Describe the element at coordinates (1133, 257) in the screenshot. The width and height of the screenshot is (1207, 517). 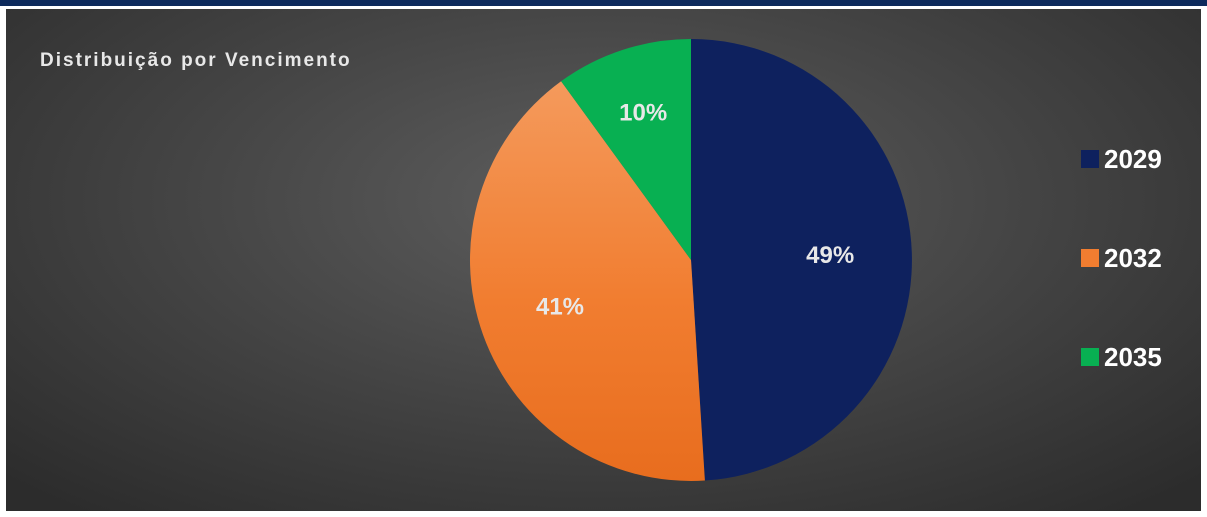
I see `legend-label: 2032` at that location.